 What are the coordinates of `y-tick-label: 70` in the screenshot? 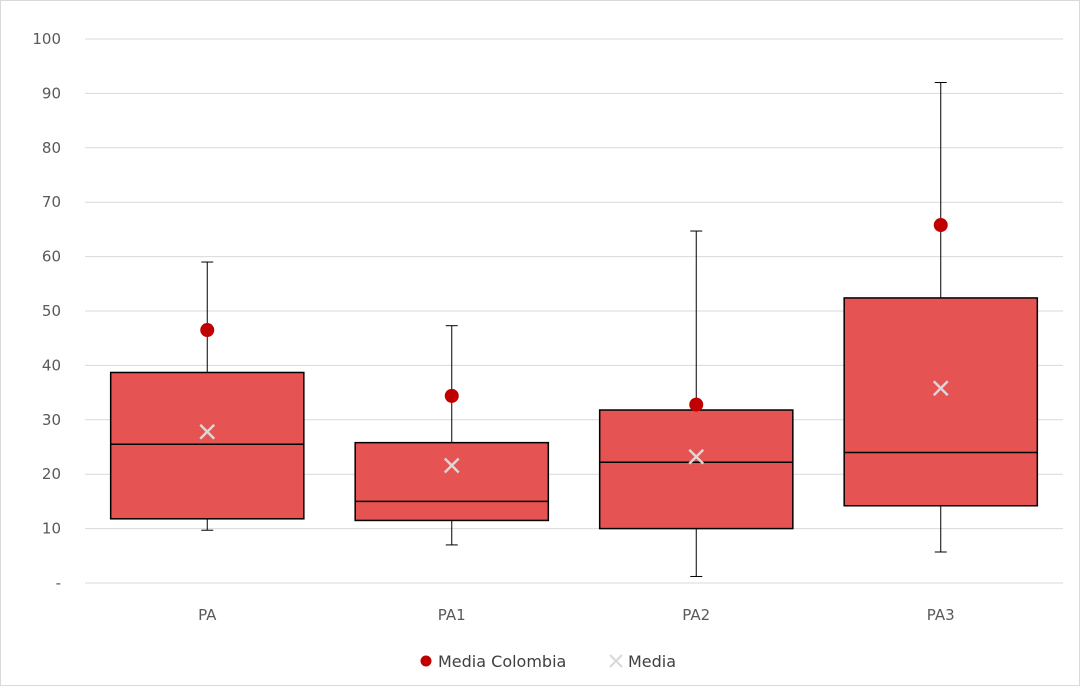 It's located at (51, 202).